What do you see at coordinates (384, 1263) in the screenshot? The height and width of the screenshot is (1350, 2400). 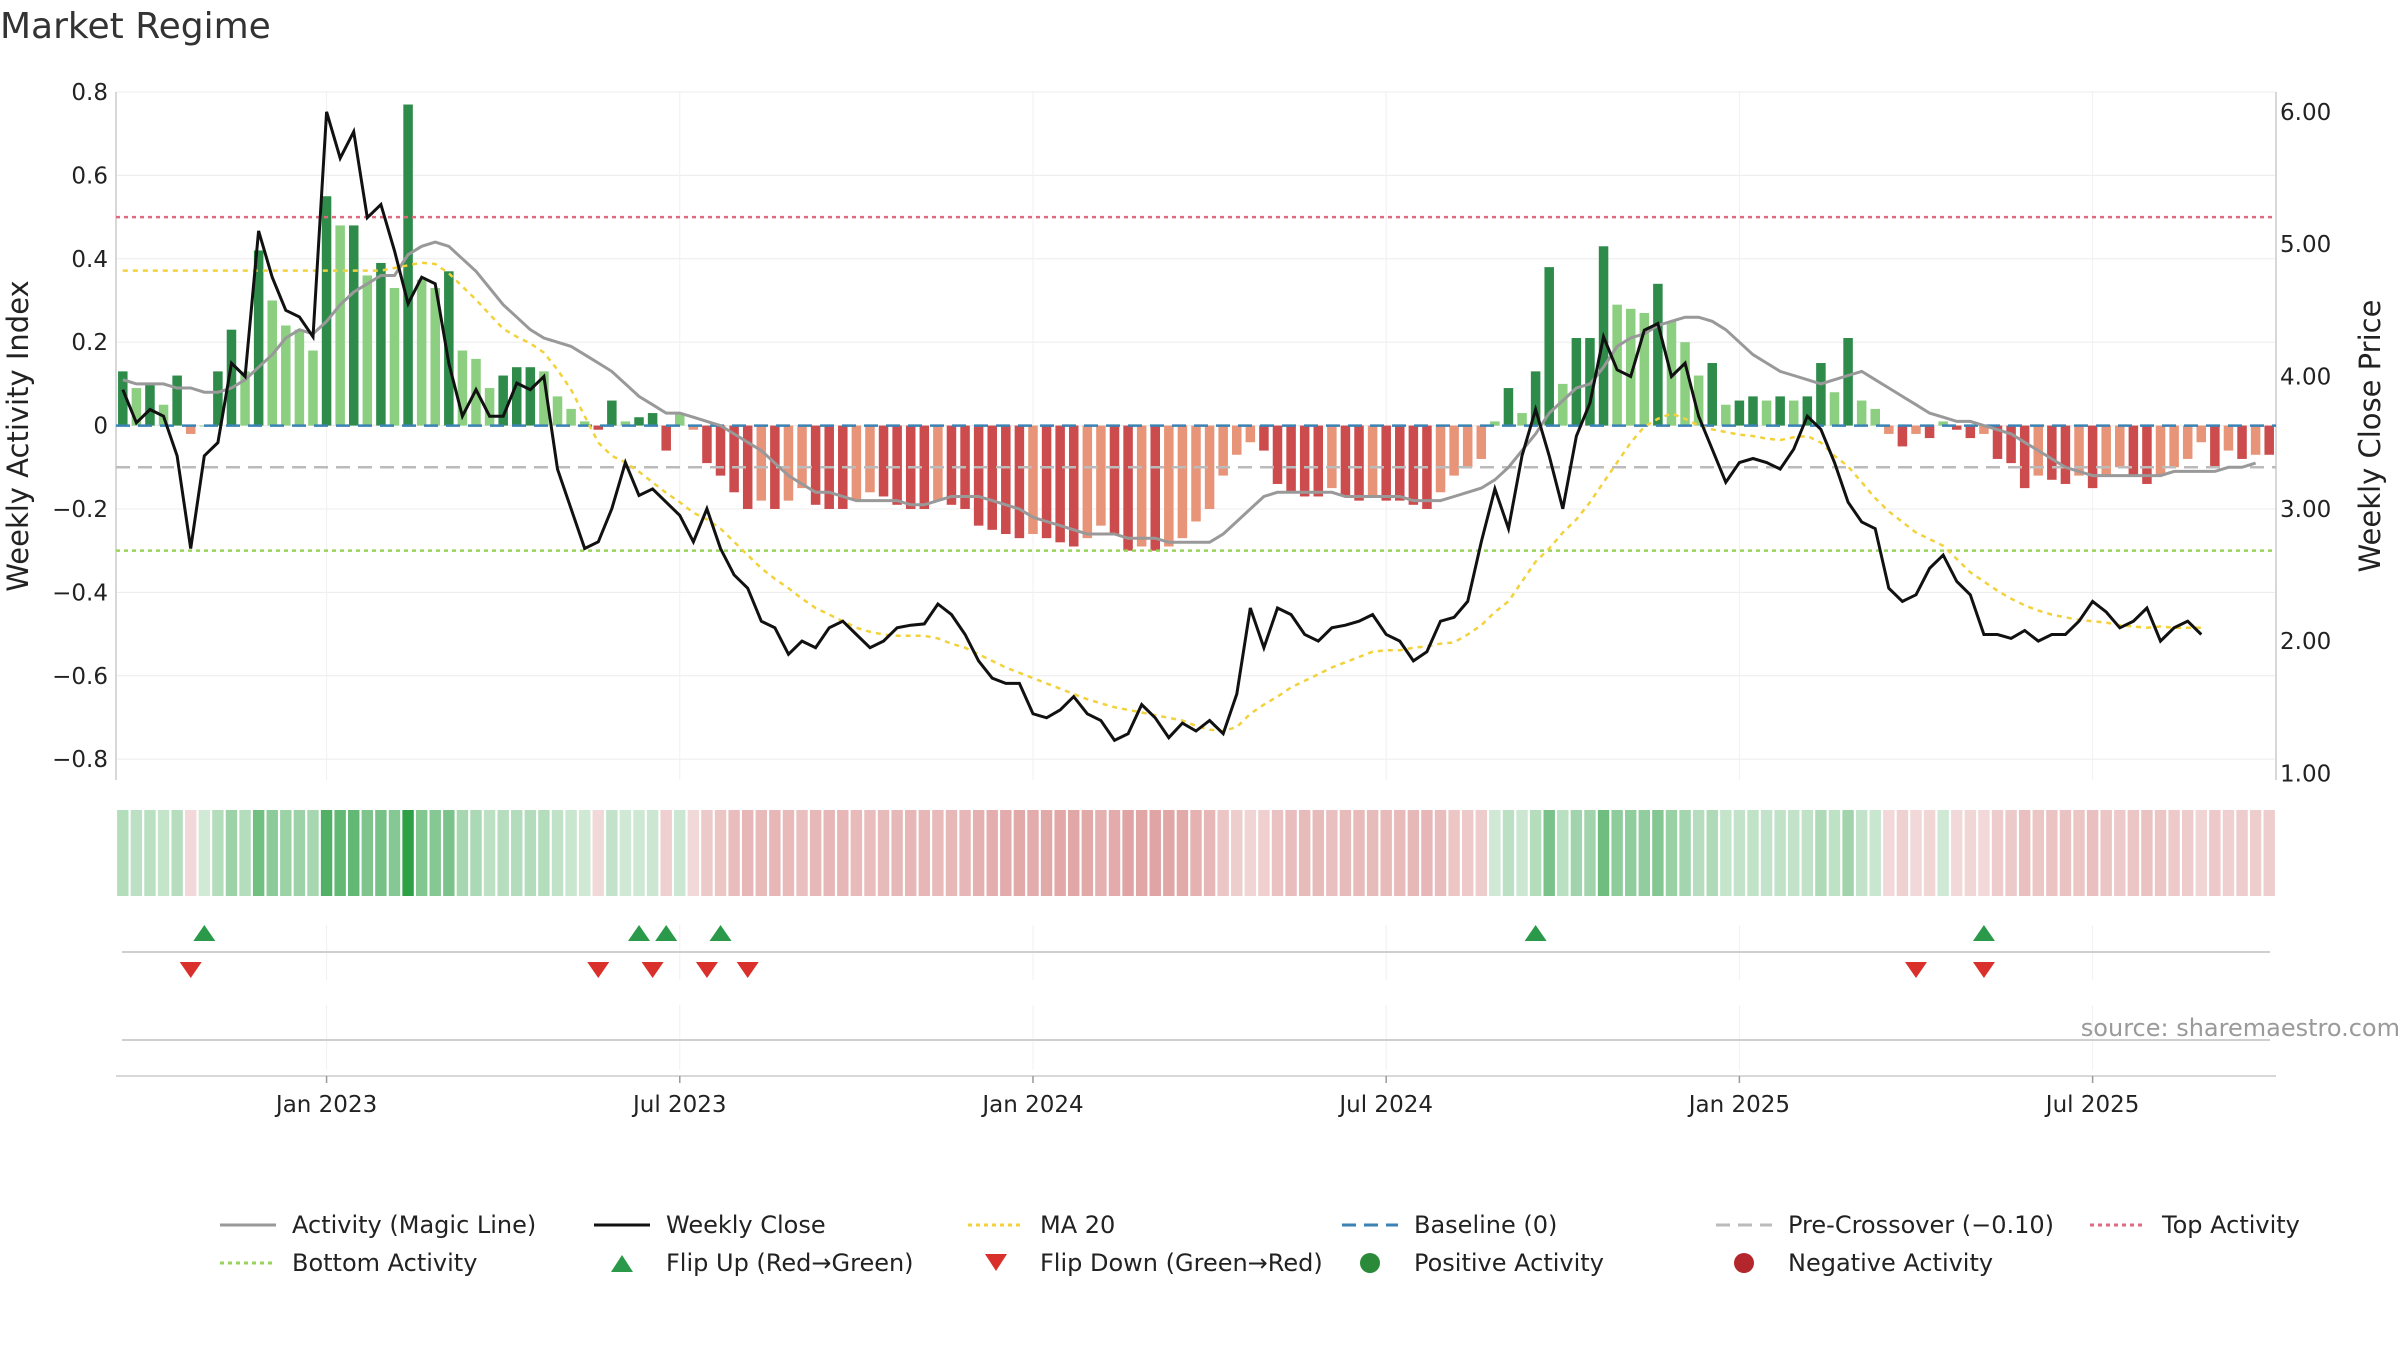 I see `legend-label: Bottom Activity` at bounding box center [384, 1263].